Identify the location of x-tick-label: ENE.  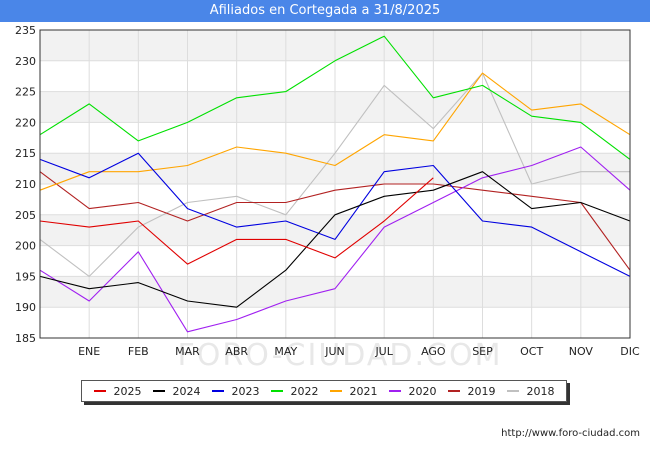
(89, 351).